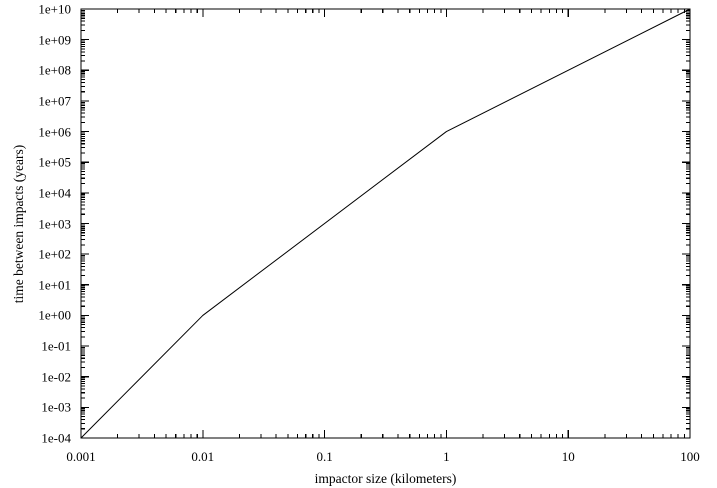 The height and width of the screenshot is (488, 717). What do you see at coordinates (81, 456) in the screenshot?
I see `x-tick-label: 0.001` at bounding box center [81, 456].